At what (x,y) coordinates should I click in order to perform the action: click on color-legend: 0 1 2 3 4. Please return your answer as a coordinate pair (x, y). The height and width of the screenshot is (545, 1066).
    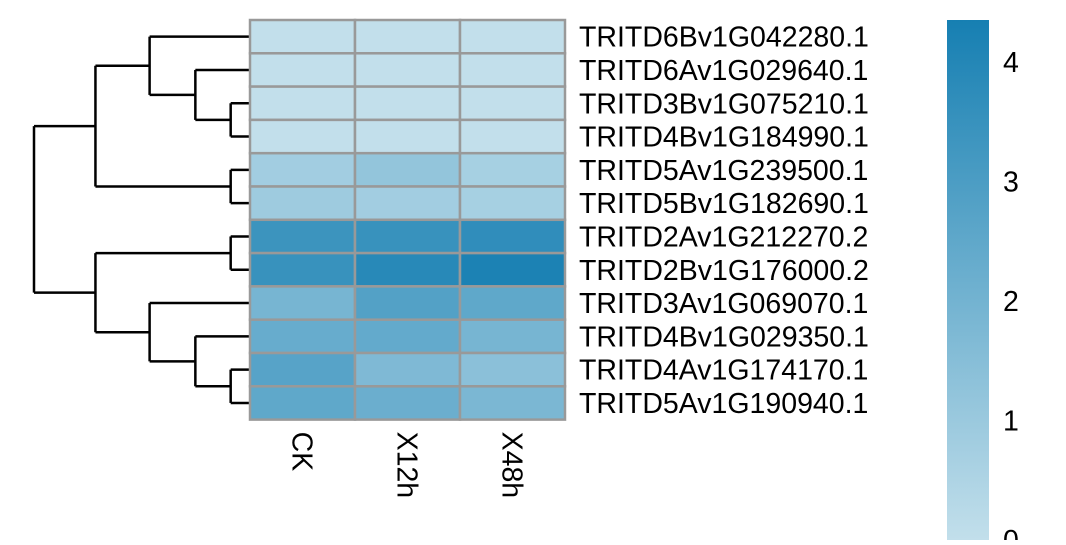
    Looking at the image, I should click on (983, 282).